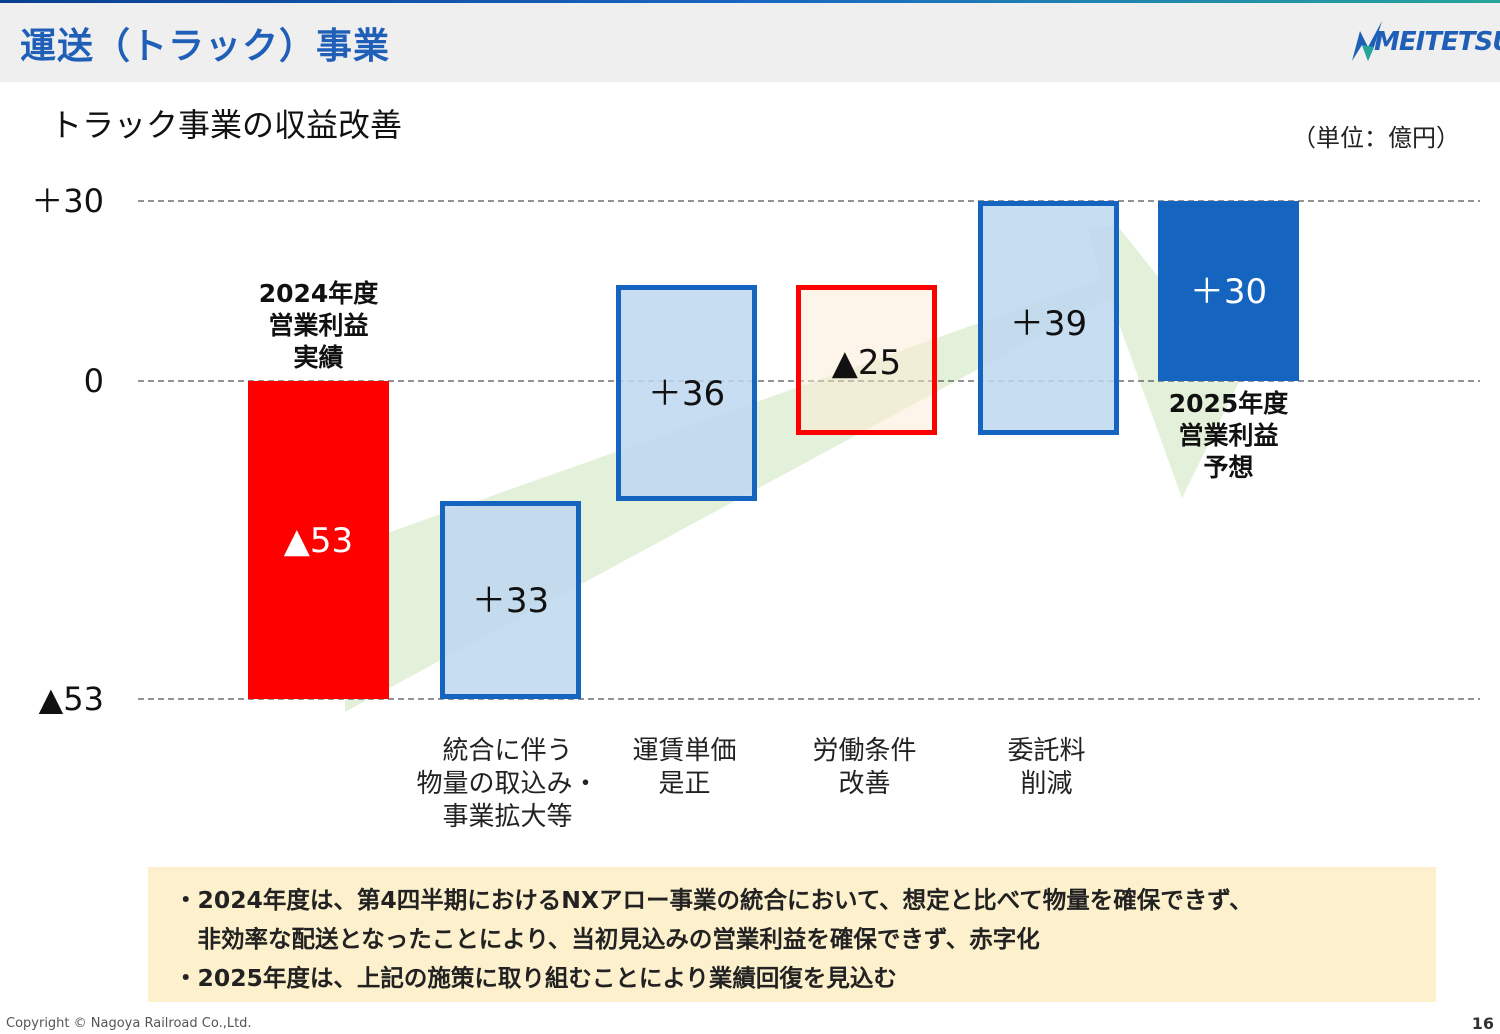  I want to click on bar-value-label: ＋33, so click(510, 601).